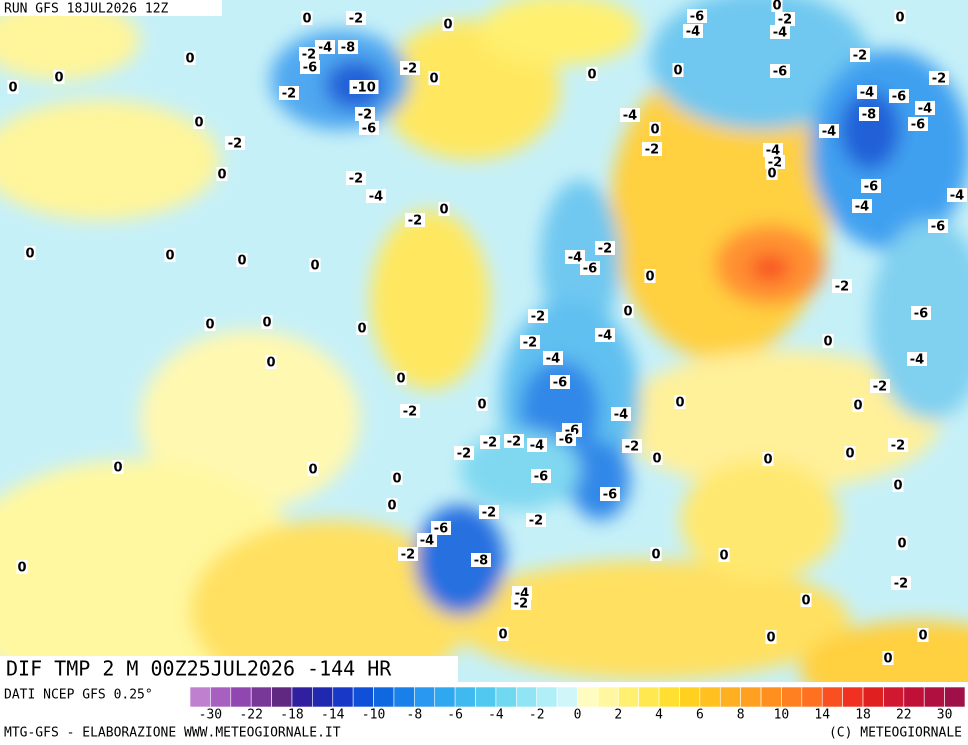 This screenshot has height=745, width=968. I want to click on contour-label: -8, so click(481, 561).